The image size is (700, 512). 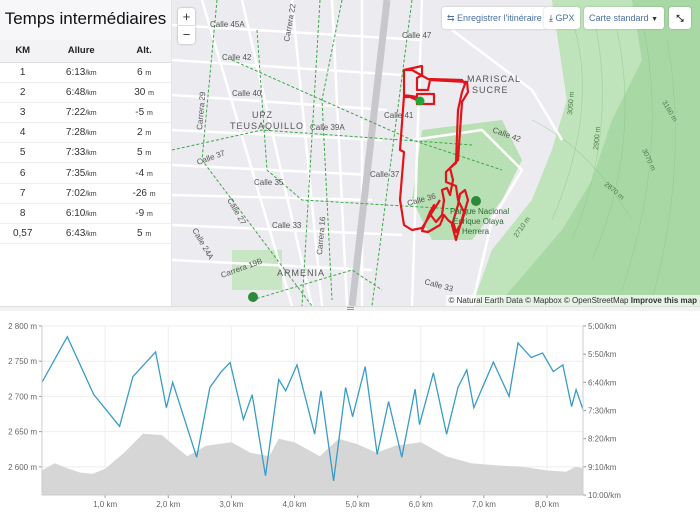 I want to click on map-label: Calle 27, so click(x=236, y=212).